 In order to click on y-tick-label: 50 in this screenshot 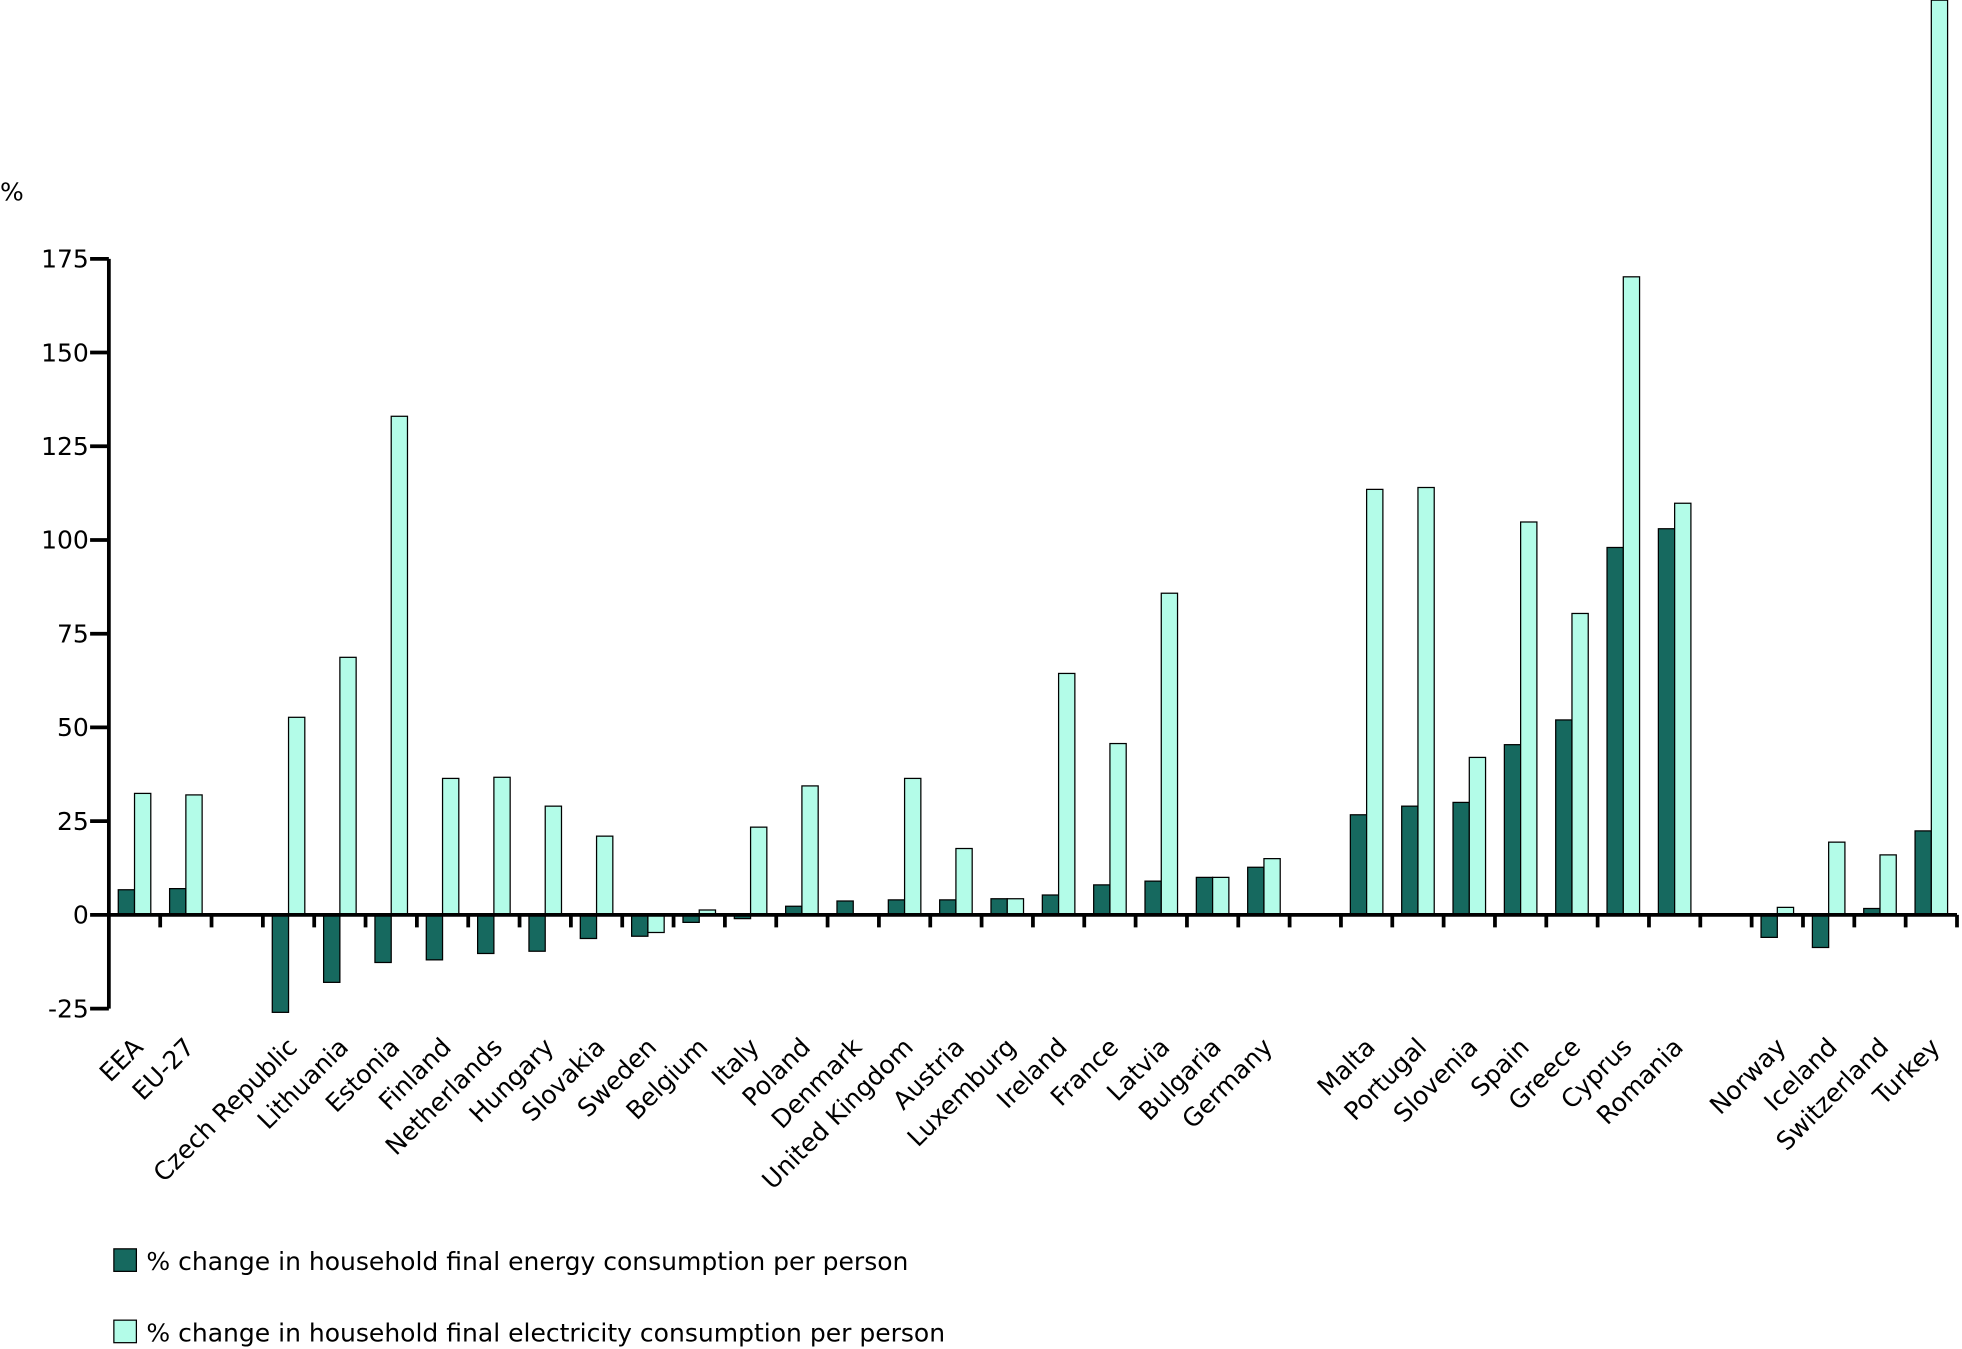, I will do `click(73, 727)`.